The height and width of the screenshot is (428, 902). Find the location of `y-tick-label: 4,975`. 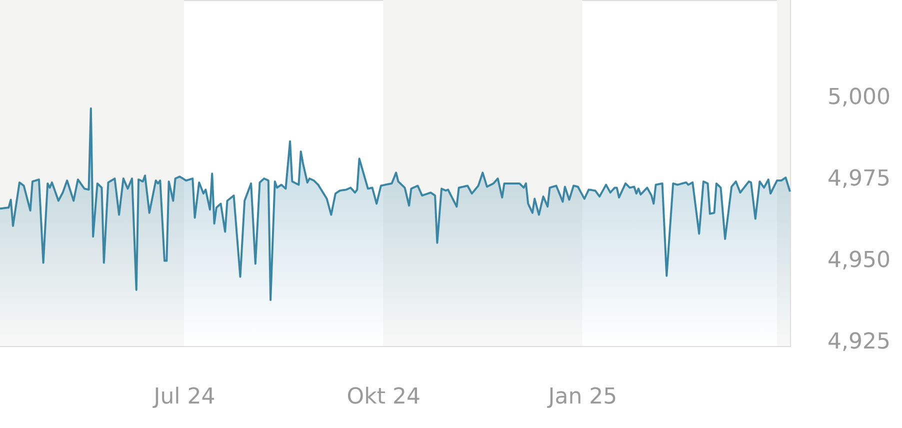

y-tick-label: 4,975 is located at coordinates (859, 179).